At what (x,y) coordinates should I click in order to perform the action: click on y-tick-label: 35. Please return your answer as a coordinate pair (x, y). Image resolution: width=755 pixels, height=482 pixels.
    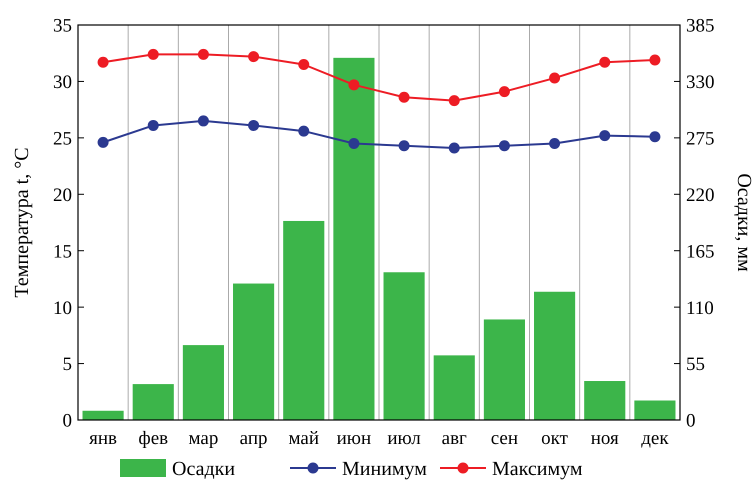
    Looking at the image, I should click on (62, 26).